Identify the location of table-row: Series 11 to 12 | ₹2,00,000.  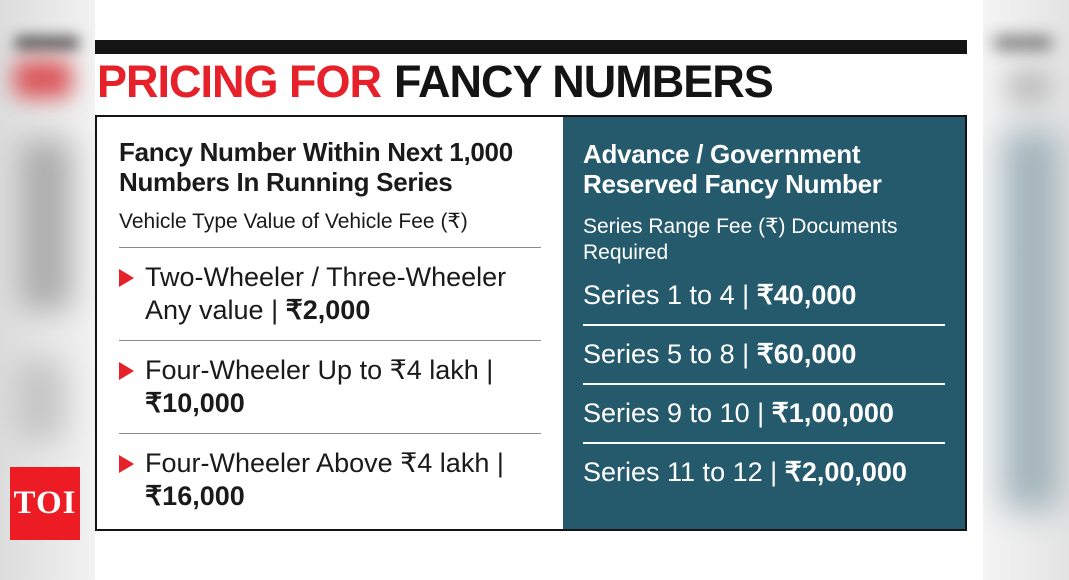
(764, 472).